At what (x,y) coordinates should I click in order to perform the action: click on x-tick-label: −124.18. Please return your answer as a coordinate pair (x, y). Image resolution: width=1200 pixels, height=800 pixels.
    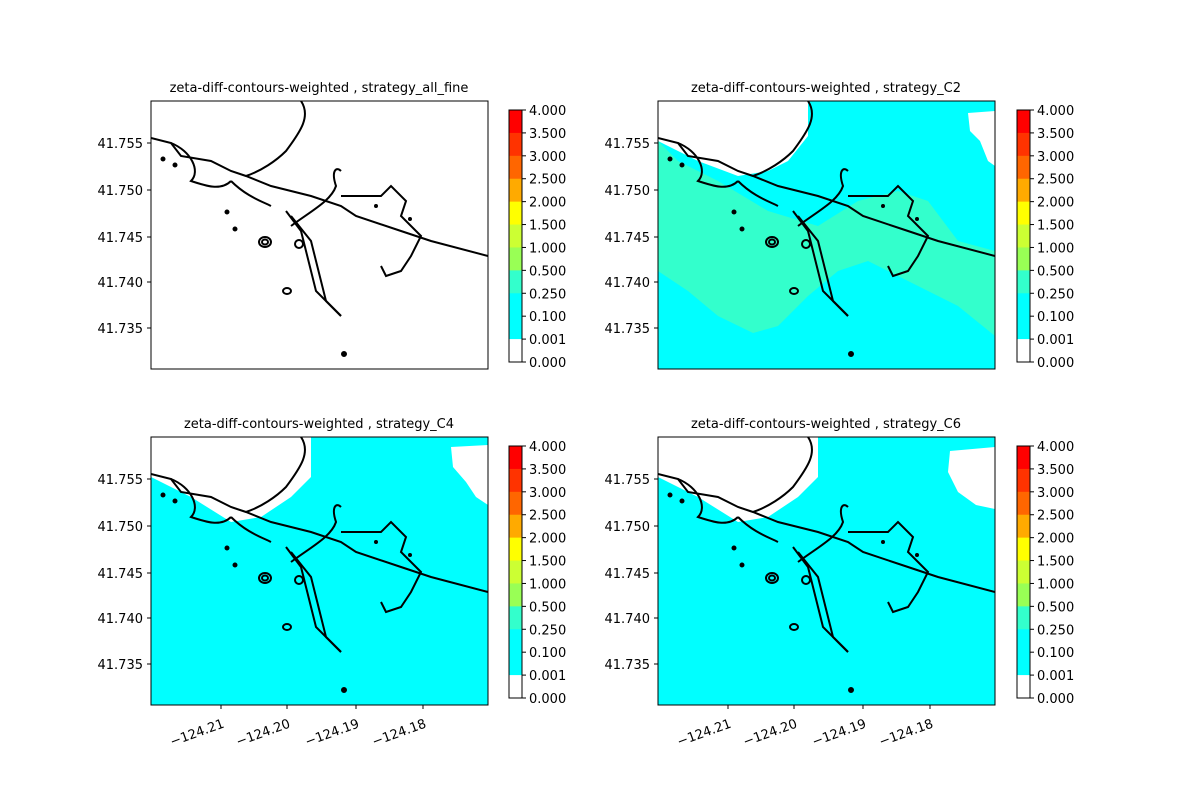
    Looking at the image, I should click on (399, 733).